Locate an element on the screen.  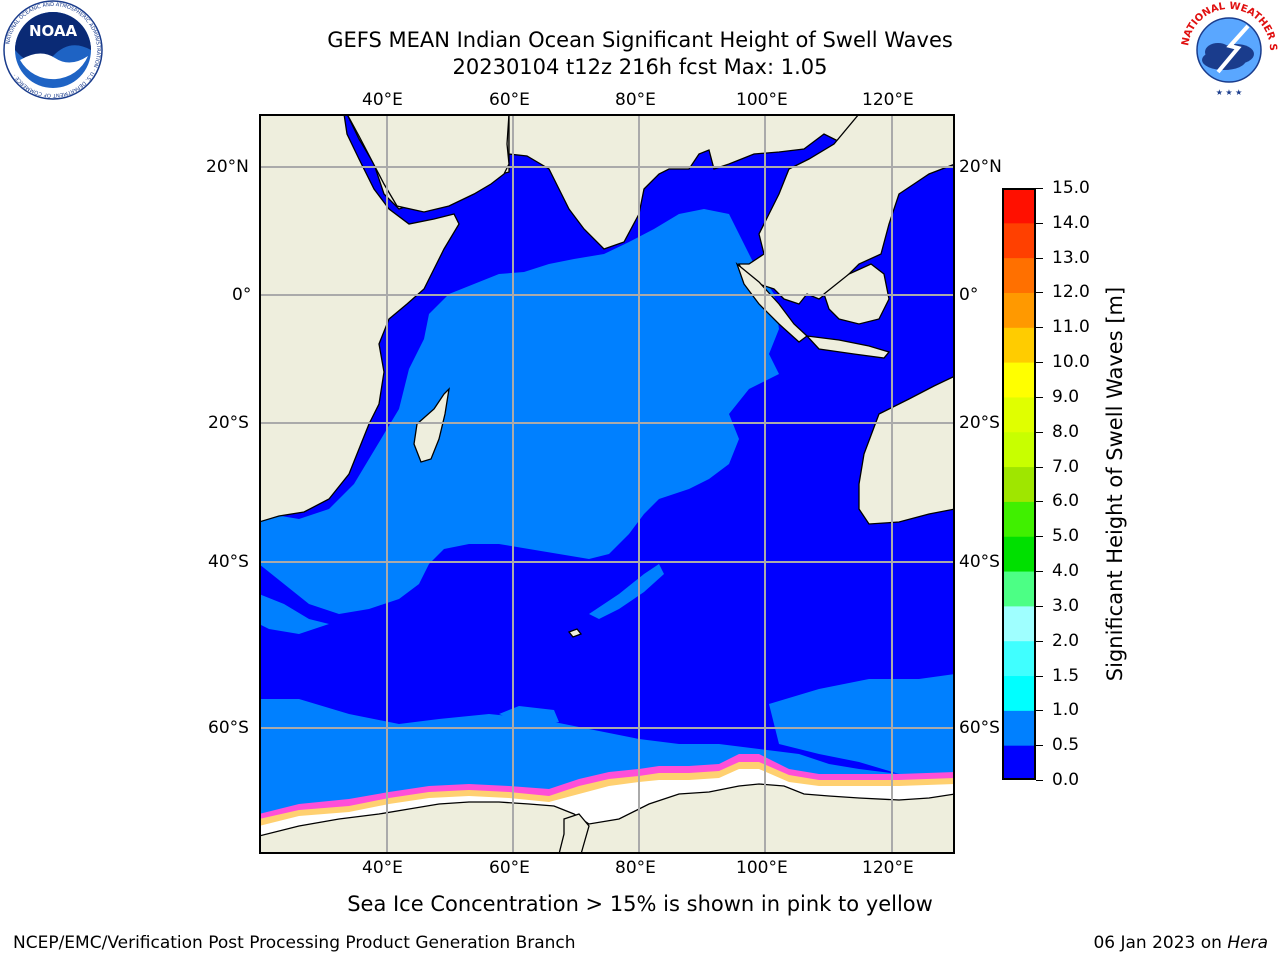
colorbar-tick-label: 8.0 is located at coordinates (1066, 431).